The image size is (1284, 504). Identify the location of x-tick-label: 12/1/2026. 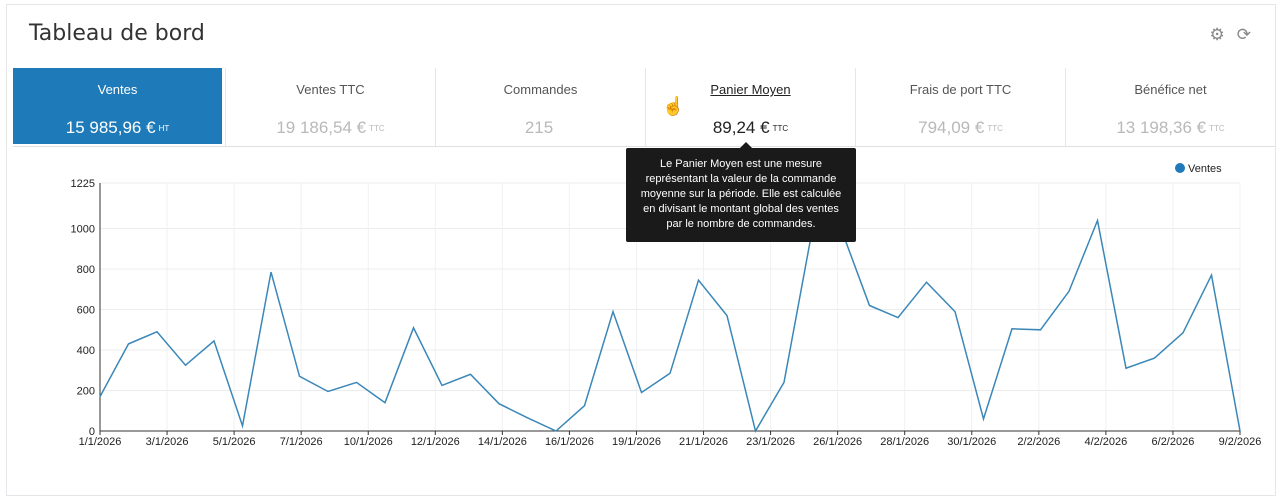
(435, 442).